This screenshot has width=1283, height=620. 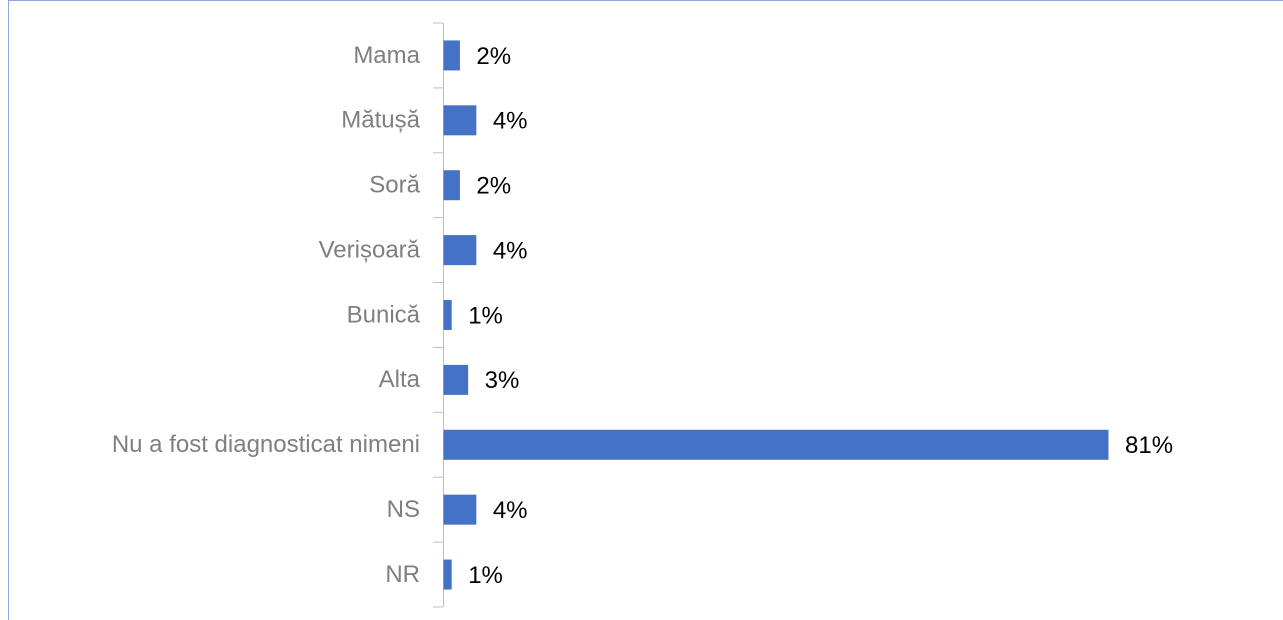 I want to click on data-label: 81%, so click(x=1149, y=445).